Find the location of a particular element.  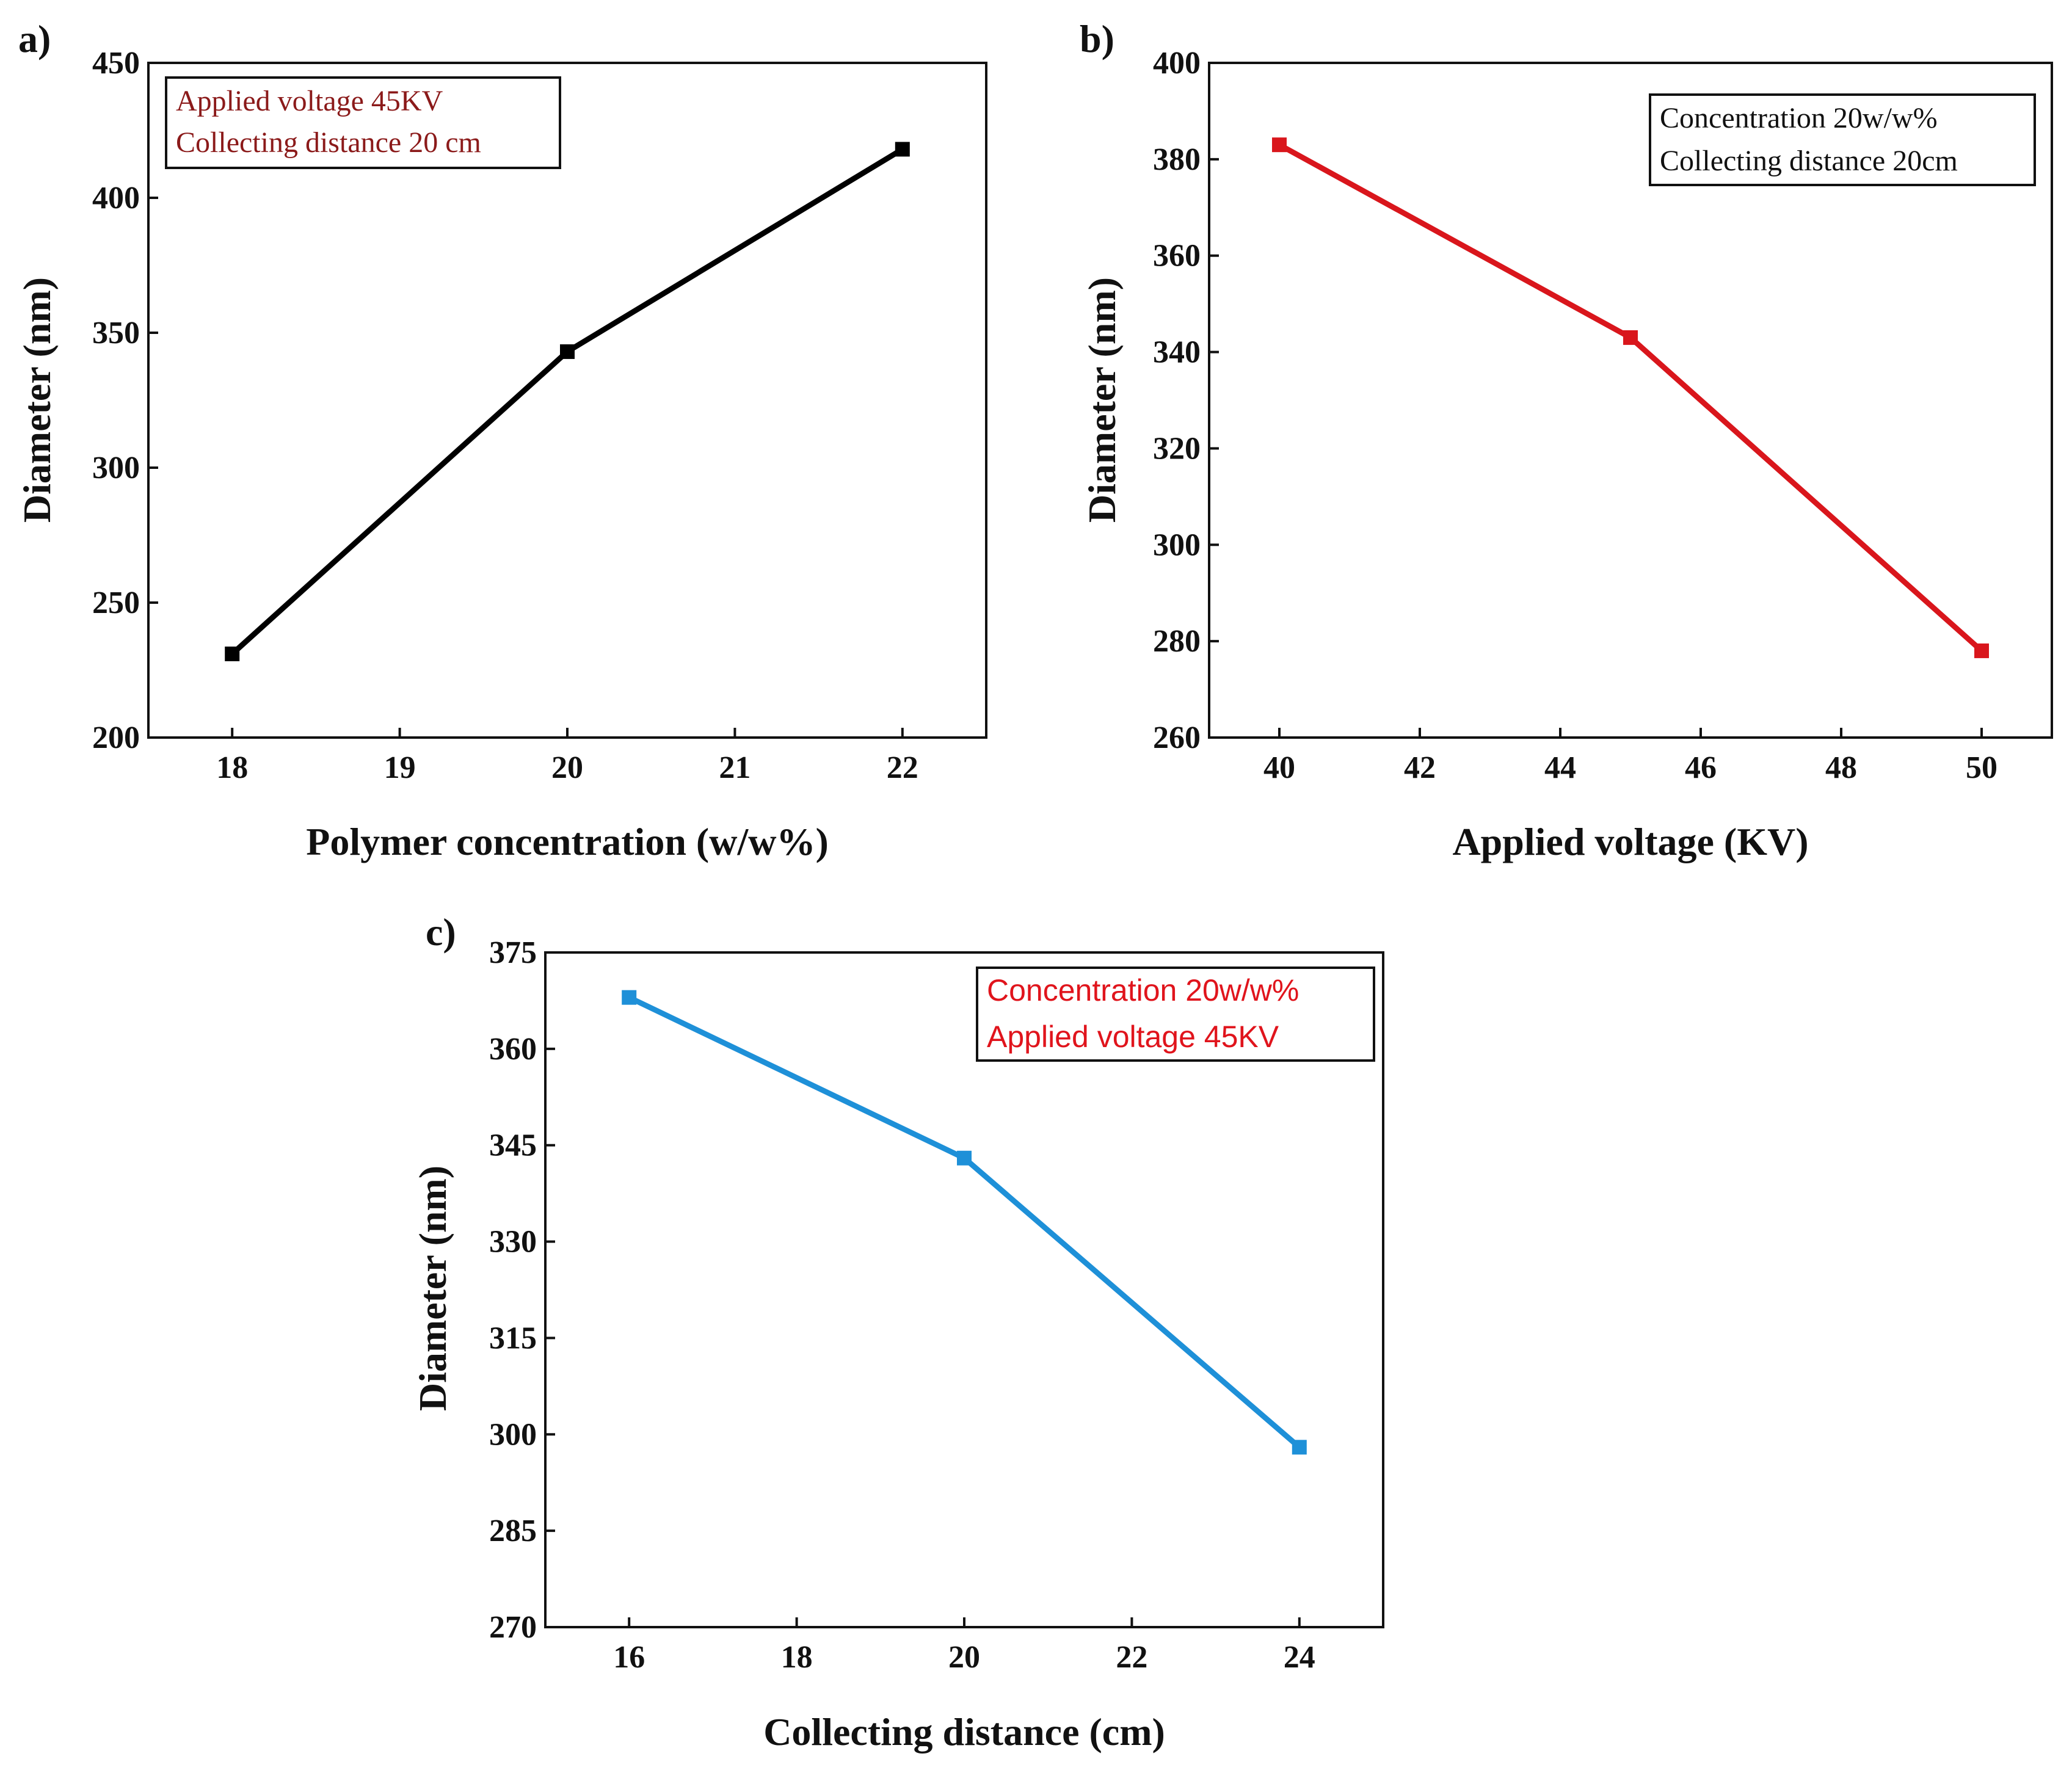

legend: Concentration 20w/w% Applied voltage 45KV is located at coordinates (1175, 1015).